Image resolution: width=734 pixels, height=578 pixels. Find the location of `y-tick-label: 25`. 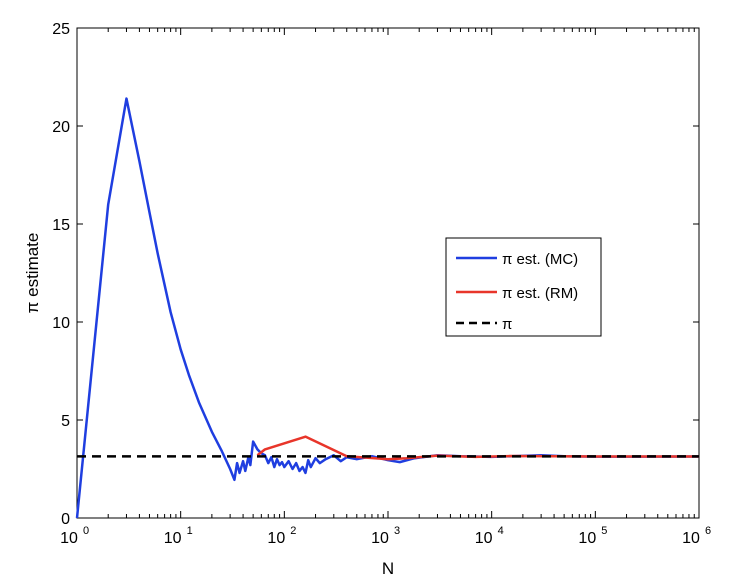

y-tick-label: 25 is located at coordinates (61, 29).